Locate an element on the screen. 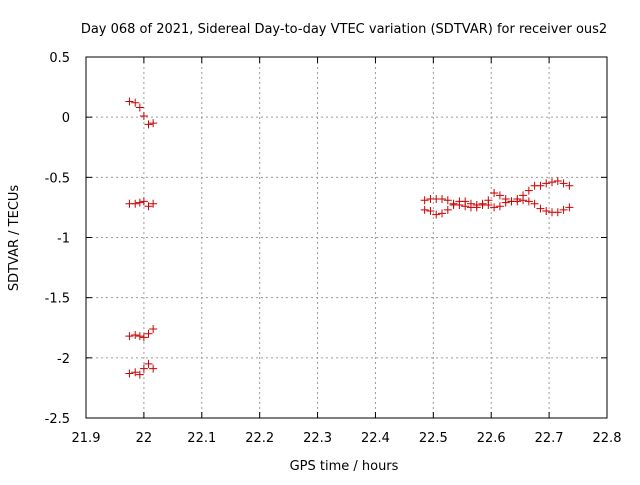 The image size is (640, 485). x-tick-label: 22.5 is located at coordinates (433, 438).